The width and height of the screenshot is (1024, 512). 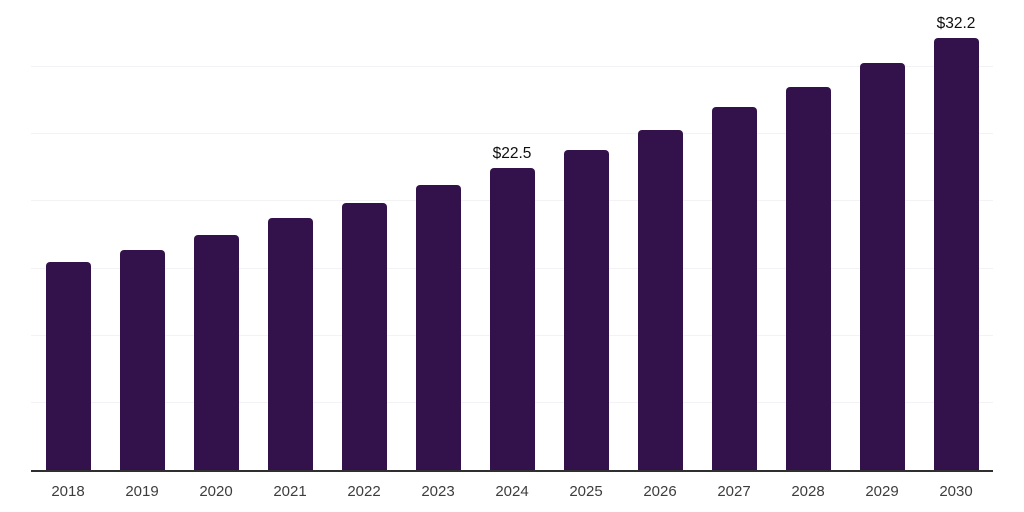 I want to click on x-tick-label-2027: 2027, so click(x=734, y=491).